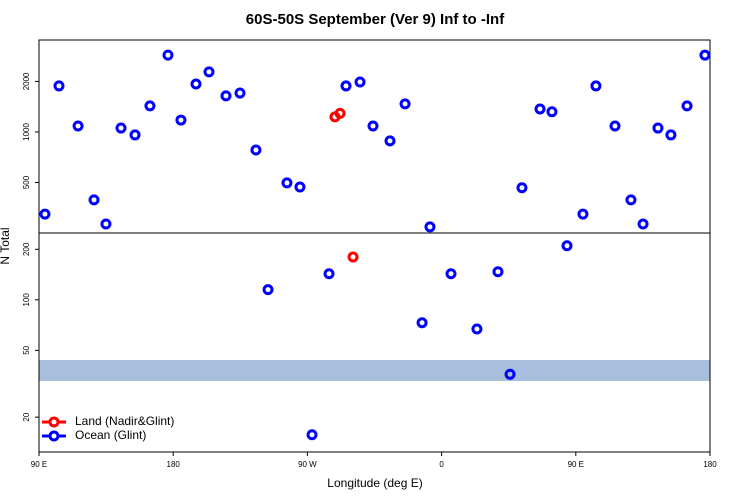 Image resolution: width=750 pixels, height=500 pixels. Describe the element at coordinates (307, 464) in the screenshot. I see `x-tick-label: 90 W` at that location.